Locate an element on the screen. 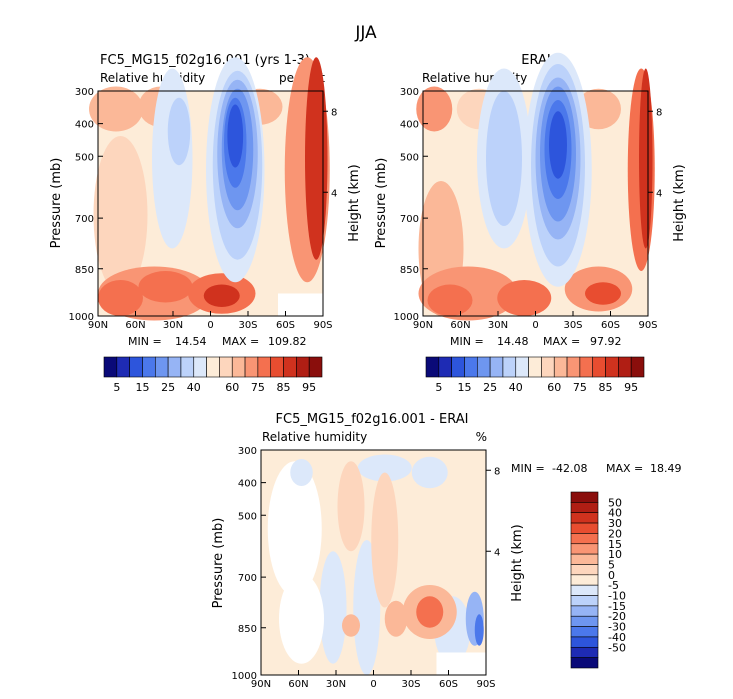 This screenshot has height=699, width=733. panel-title: FC5_MG15_f02g16.001 (yrs 1-3) is located at coordinates (205, 60).